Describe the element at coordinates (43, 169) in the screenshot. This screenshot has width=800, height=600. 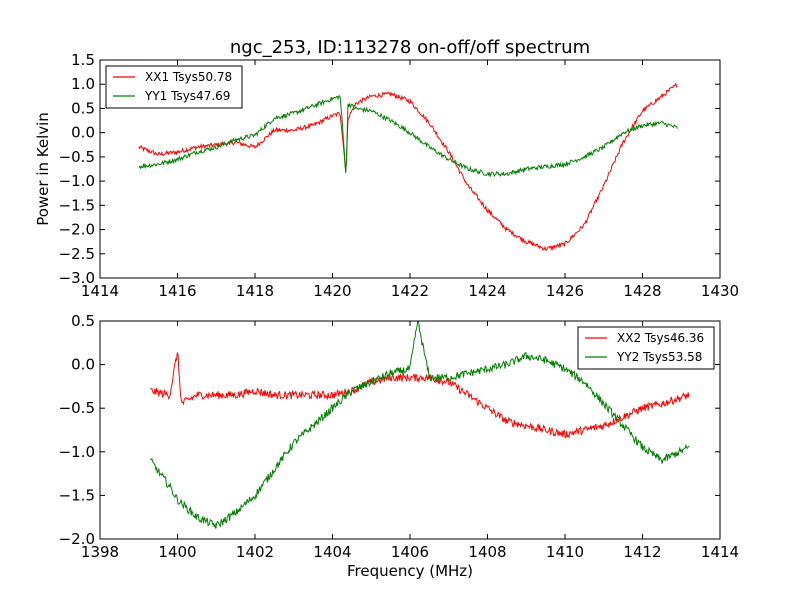
I see `y-axis-label: Power in Kelvin` at that location.